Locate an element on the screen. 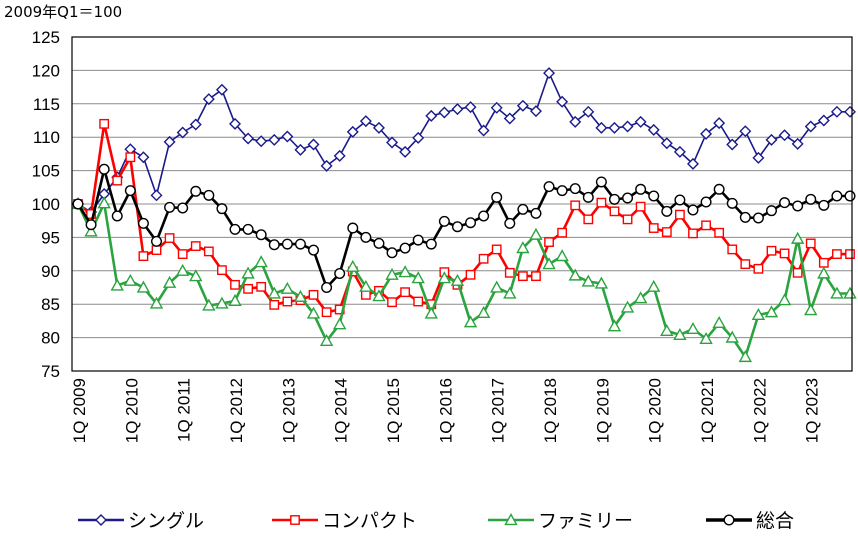 The image size is (858, 540). y-tick-label: 75 is located at coordinates (50, 371).